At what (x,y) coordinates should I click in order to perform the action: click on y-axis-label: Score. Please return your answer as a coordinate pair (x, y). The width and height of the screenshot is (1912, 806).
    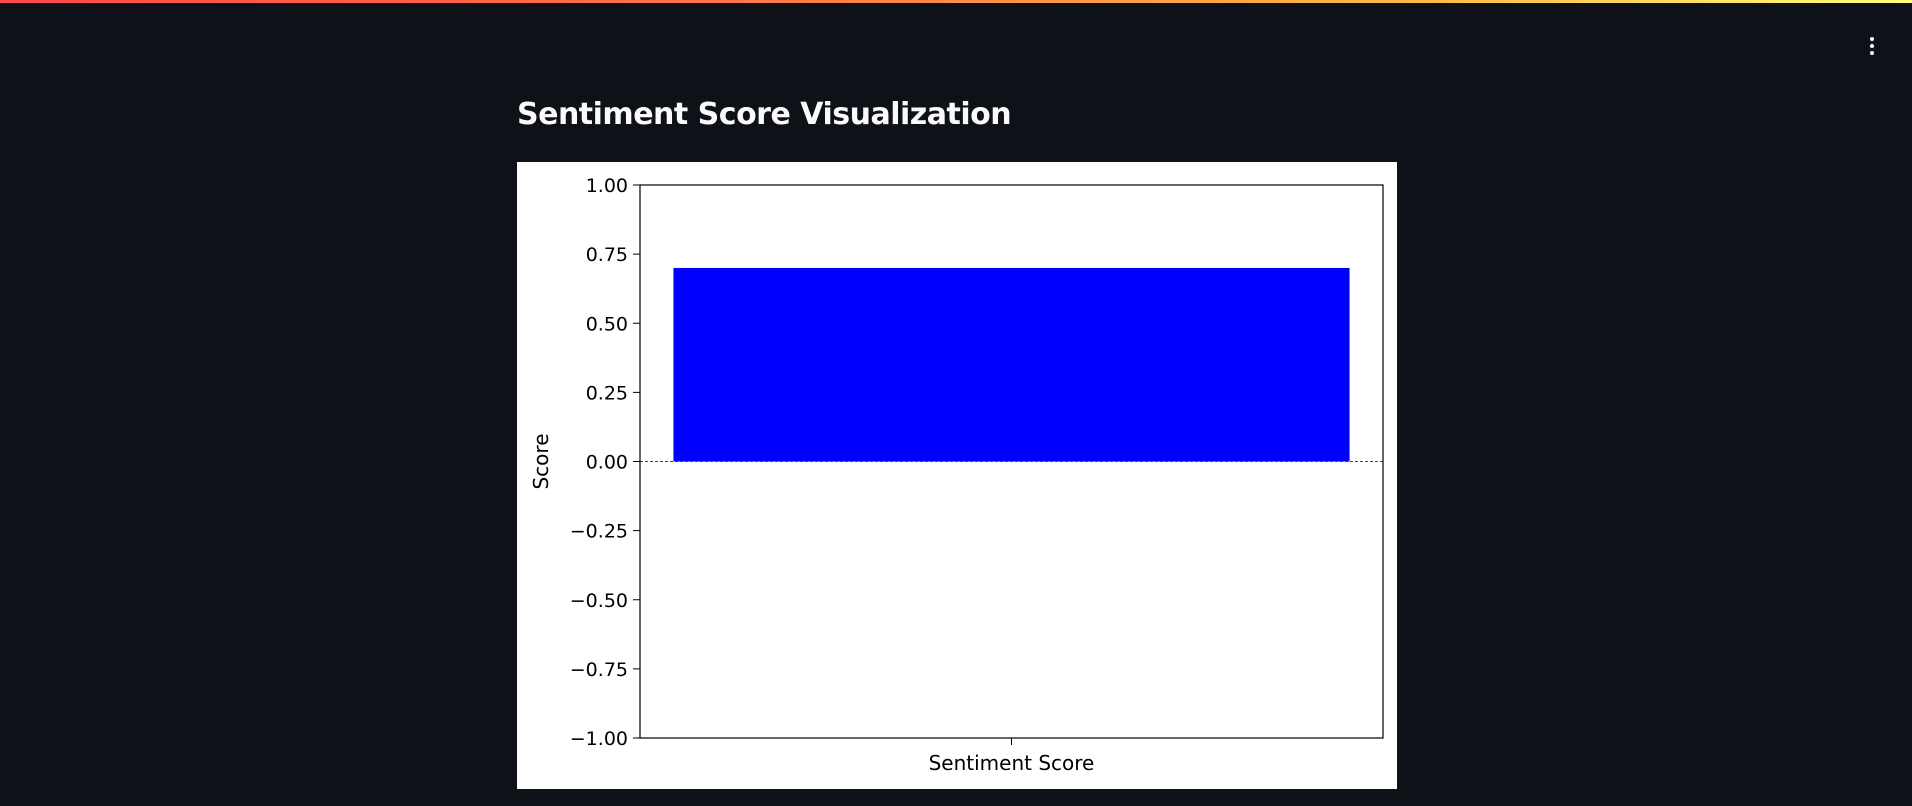
    Looking at the image, I should click on (541, 461).